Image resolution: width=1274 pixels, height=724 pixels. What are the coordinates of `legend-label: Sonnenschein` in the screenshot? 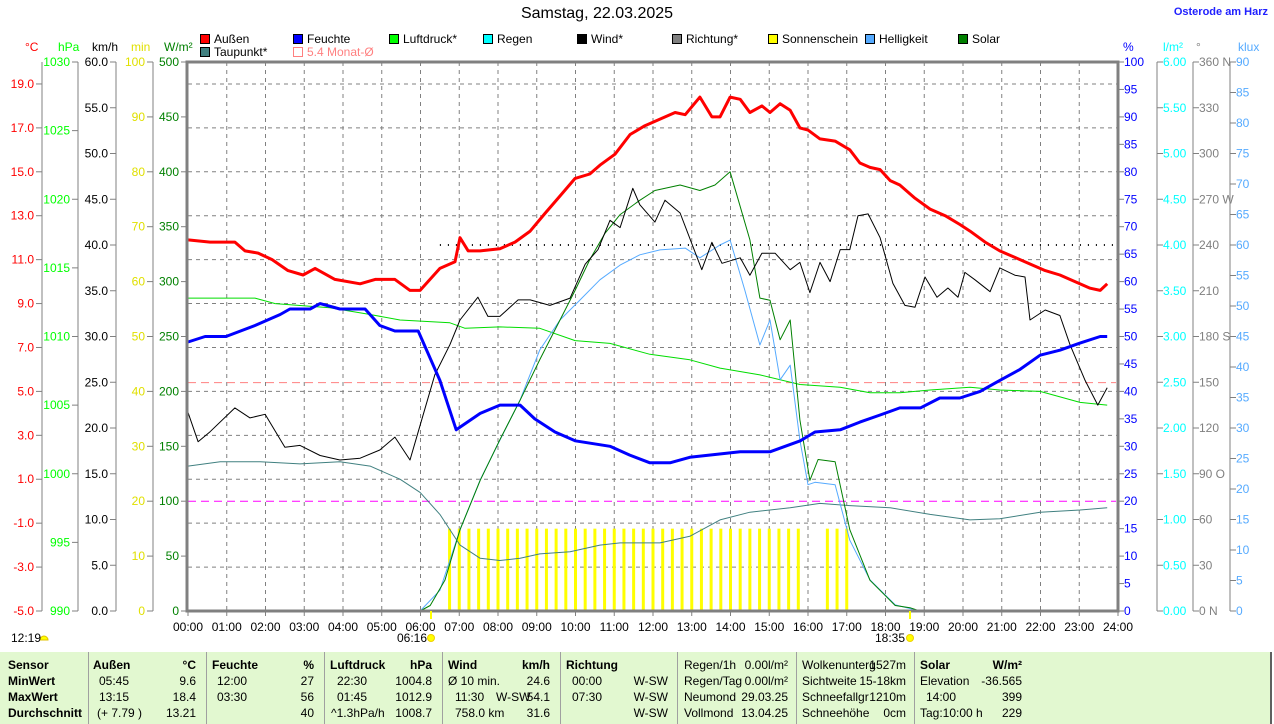 It's located at (820, 39).